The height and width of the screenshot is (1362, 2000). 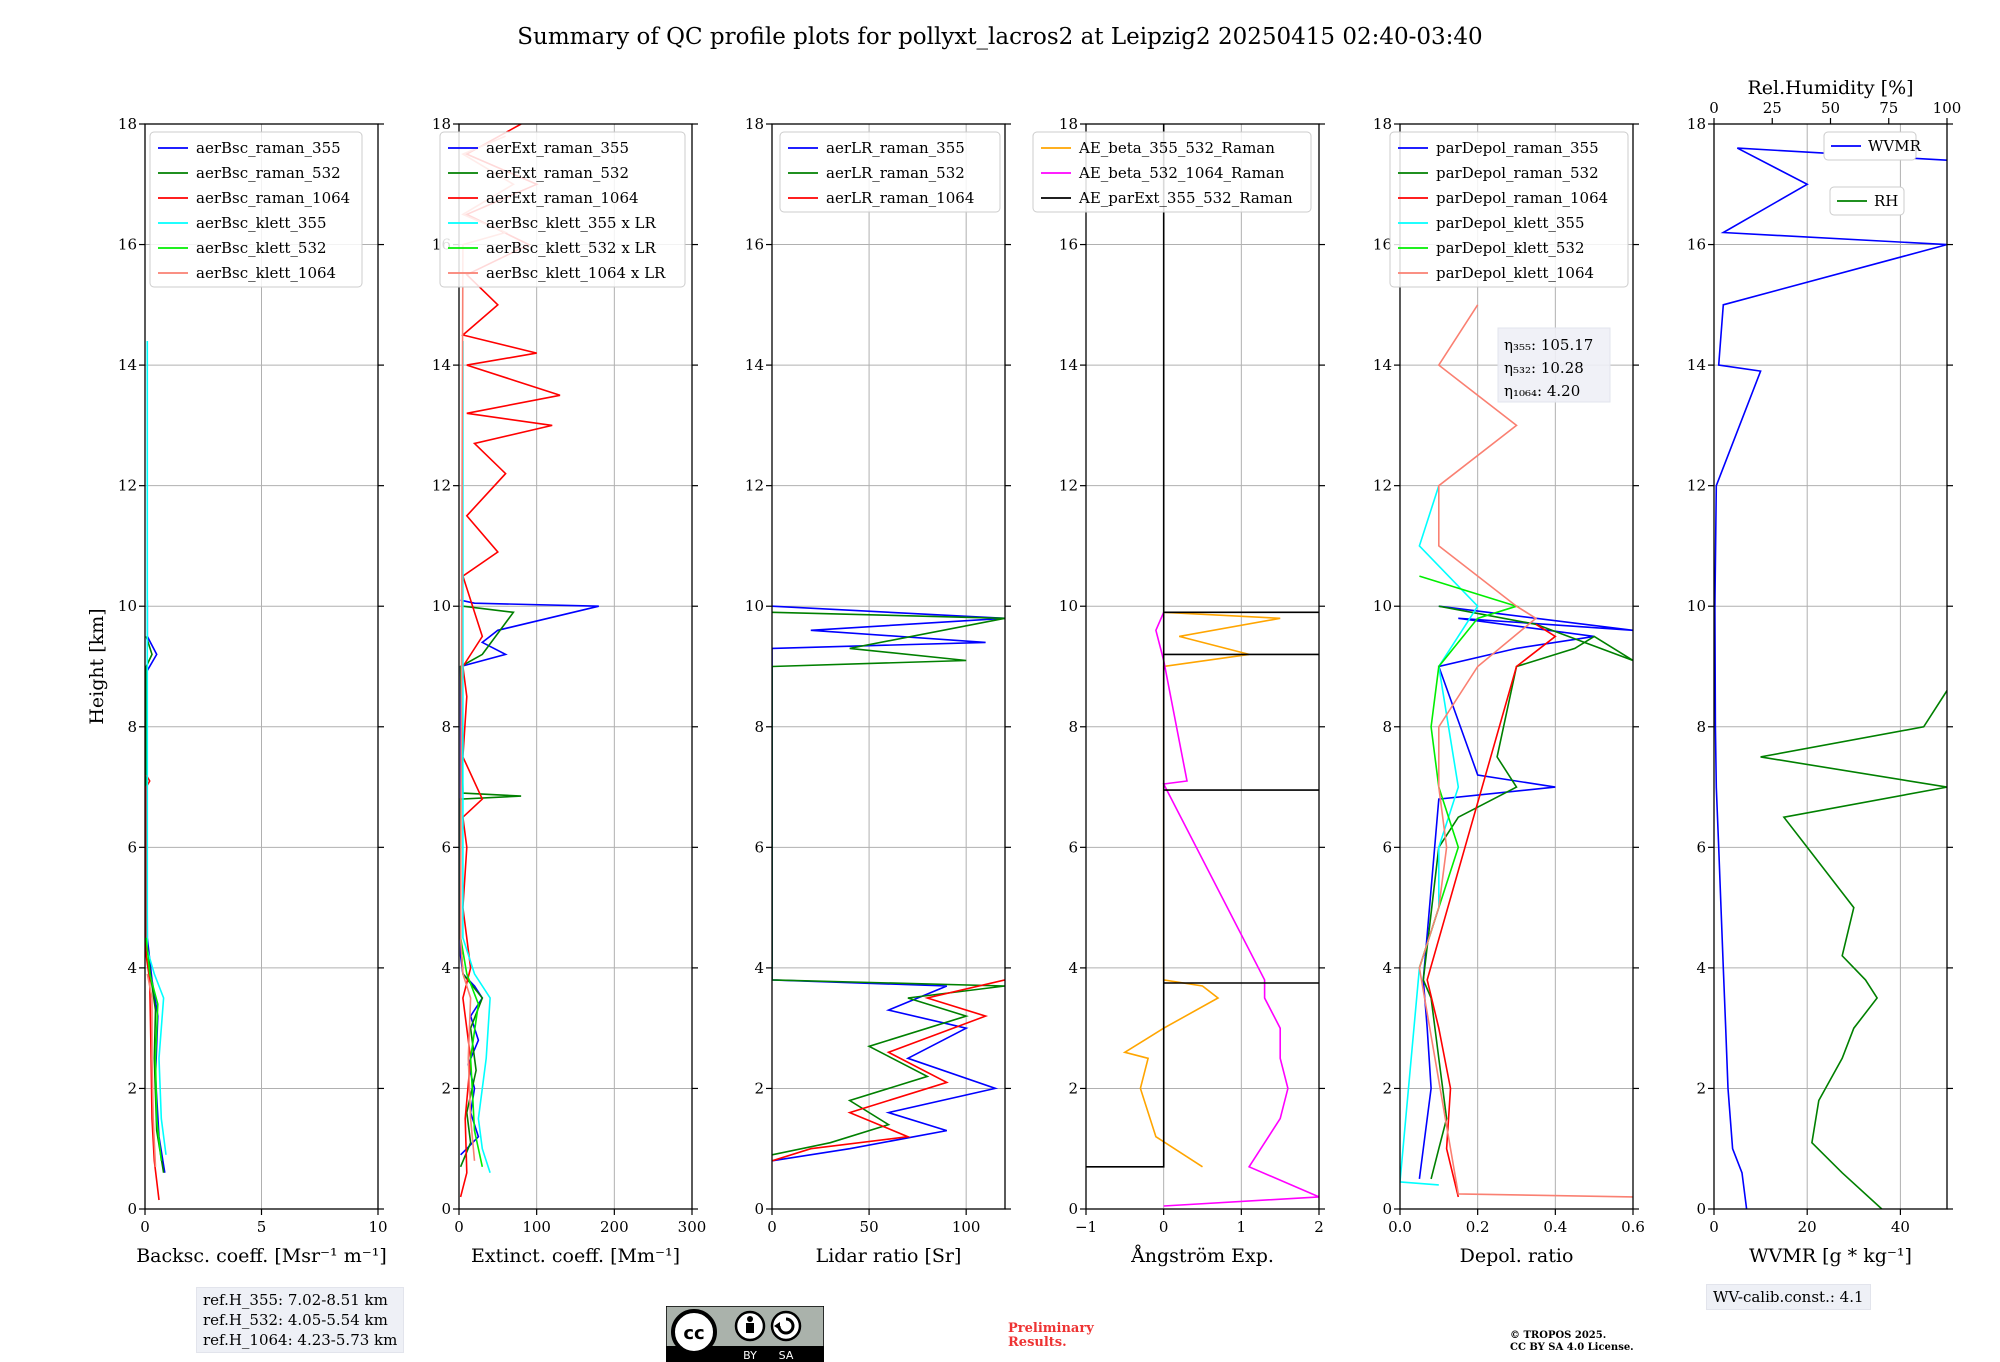 I want to click on series-line-aerbsc-klett-532-x-lr, so click(x=471, y=1052).